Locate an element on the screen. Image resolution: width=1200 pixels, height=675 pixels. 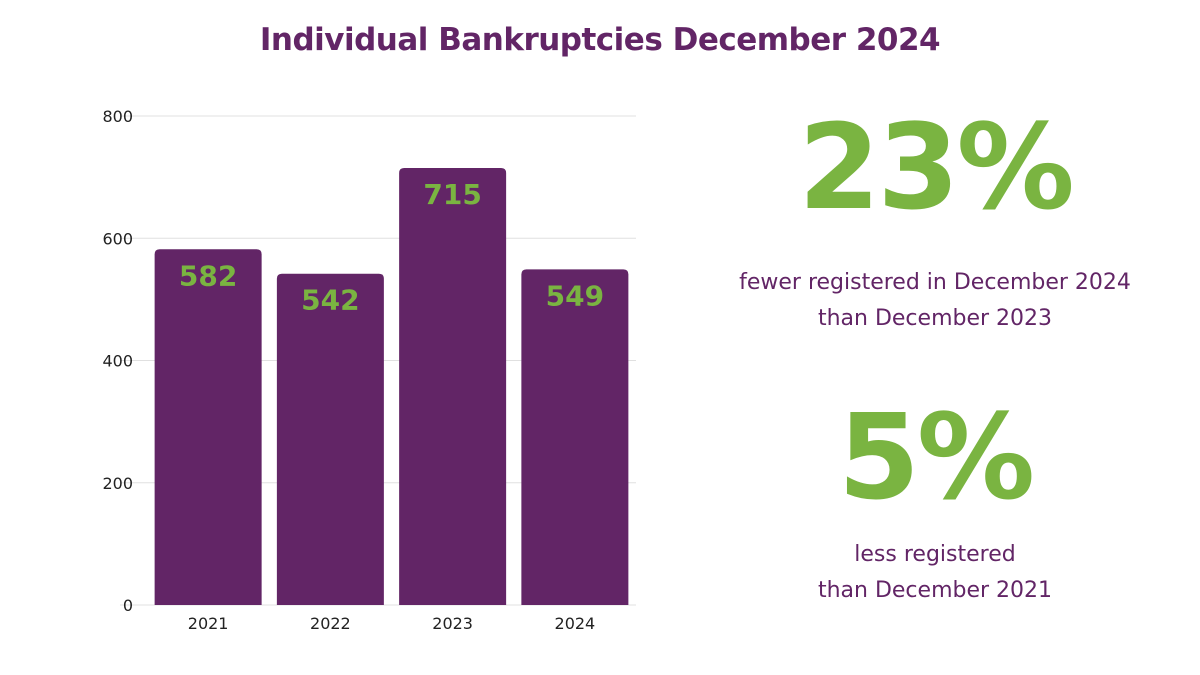
y-tick-label: 0 is located at coordinates (128, 605).